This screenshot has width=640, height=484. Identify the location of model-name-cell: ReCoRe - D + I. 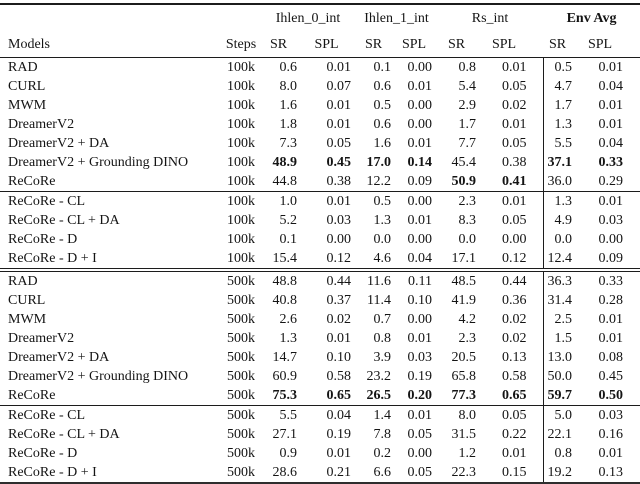
(111, 260).